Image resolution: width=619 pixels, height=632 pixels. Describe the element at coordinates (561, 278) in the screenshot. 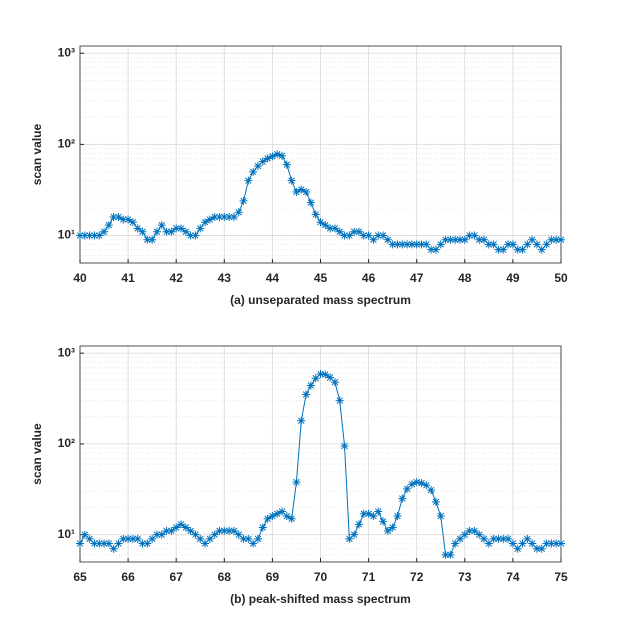

I see `x-tick-label: 50` at that location.